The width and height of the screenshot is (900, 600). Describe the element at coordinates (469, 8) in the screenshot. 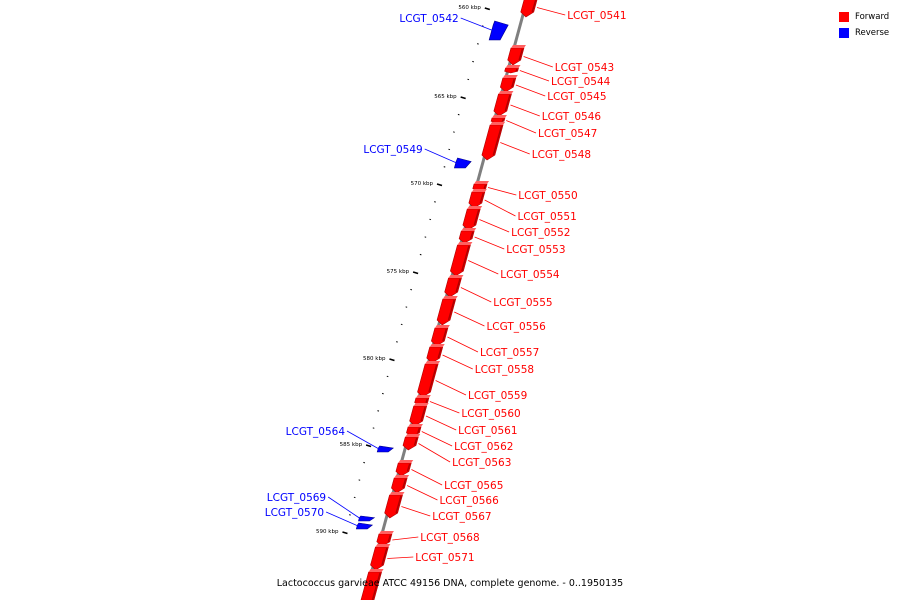

I see `tick-label: 560 kbp` at that location.